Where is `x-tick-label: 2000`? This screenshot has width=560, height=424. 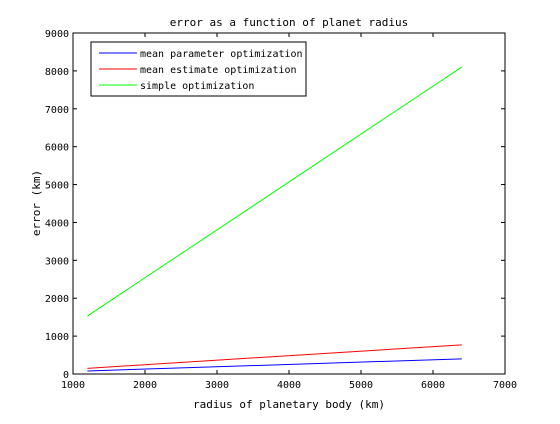
x-tick-label: 2000 is located at coordinates (145, 385).